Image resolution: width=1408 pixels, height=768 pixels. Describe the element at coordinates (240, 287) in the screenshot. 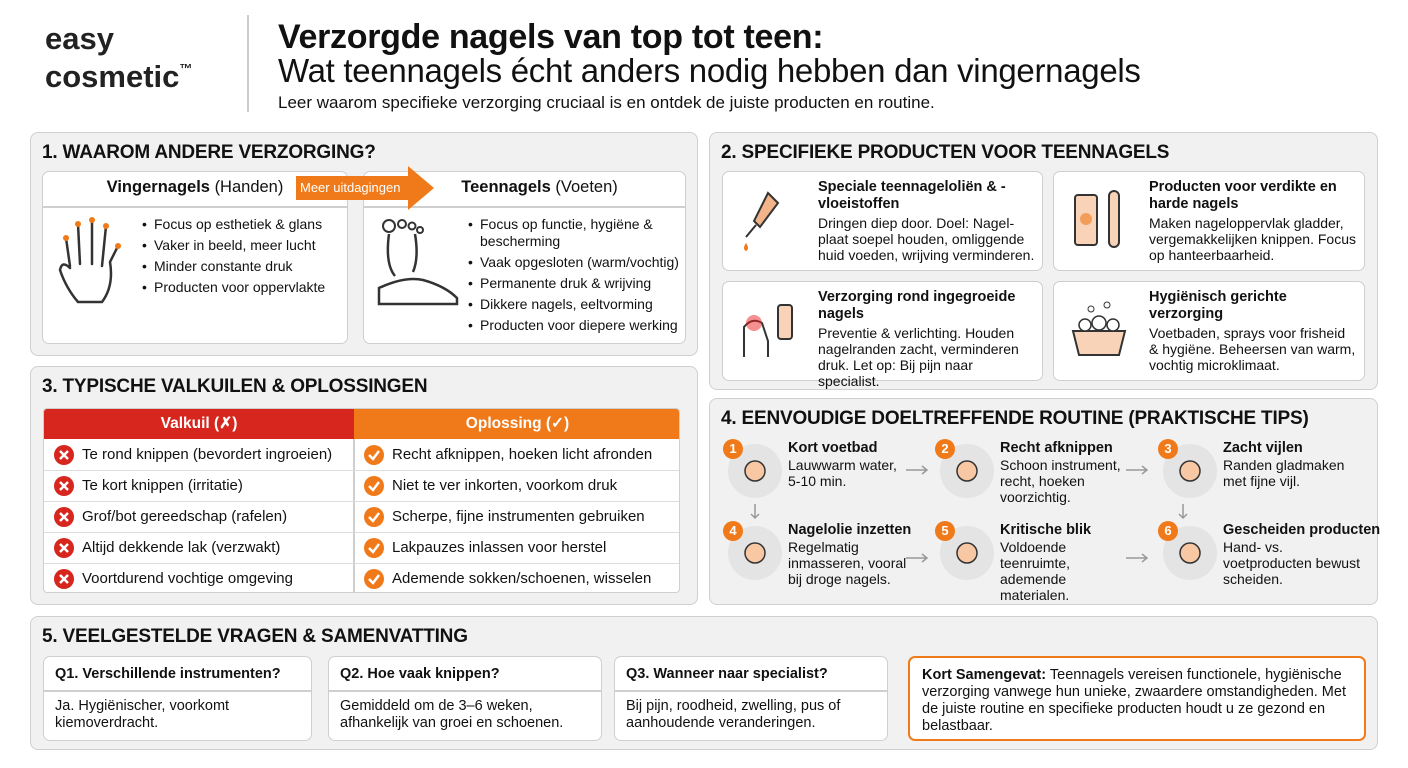

I see `list-item: Producten voor oppervlakte` at that location.